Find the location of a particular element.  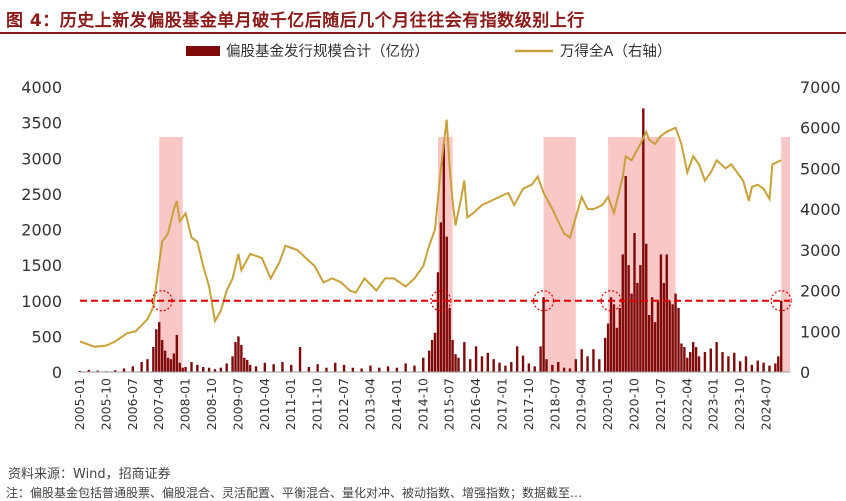

y-right-tick-label: 5000 is located at coordinates (820, 168).